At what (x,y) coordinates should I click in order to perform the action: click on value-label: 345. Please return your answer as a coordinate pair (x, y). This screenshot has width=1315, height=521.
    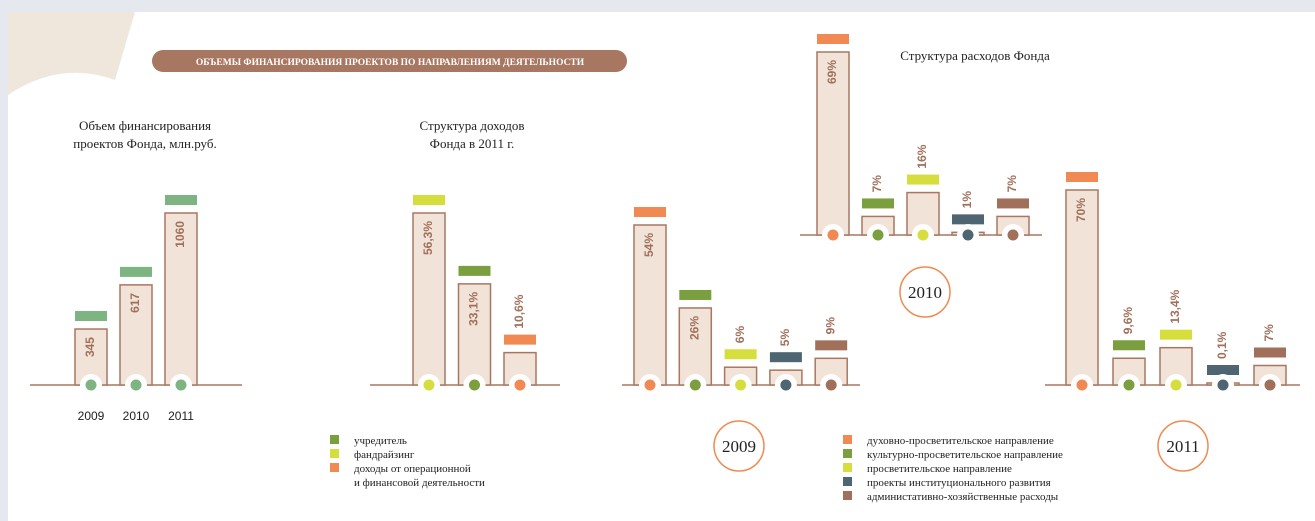
    Looking at the image, I should click on (90, 347).